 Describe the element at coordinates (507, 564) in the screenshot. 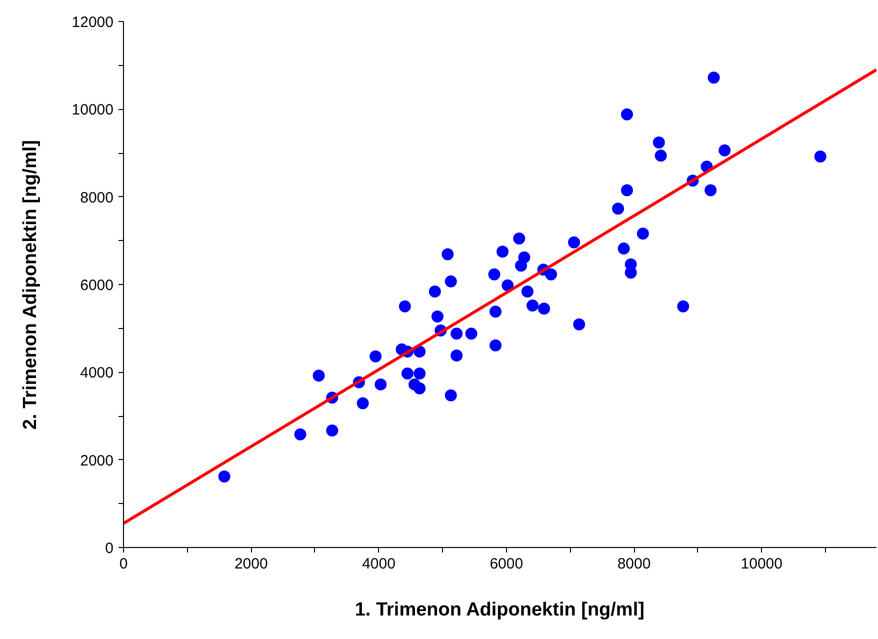

I see `x-tick-label: 6000` at that location.